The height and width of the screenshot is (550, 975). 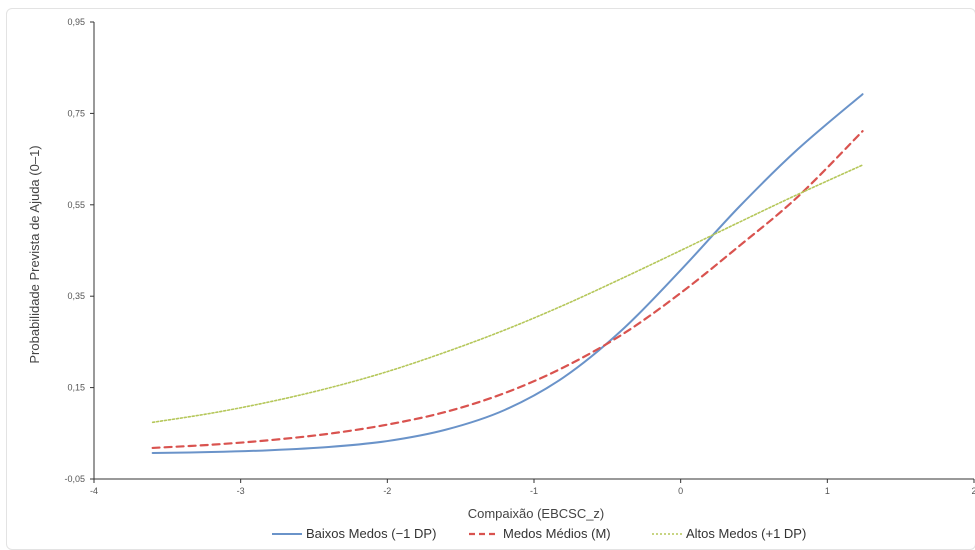 What do you see at coordinates (387, 491) in the screenshot?
I see `x-tick-label: -2` at bounding box center [387, 491].